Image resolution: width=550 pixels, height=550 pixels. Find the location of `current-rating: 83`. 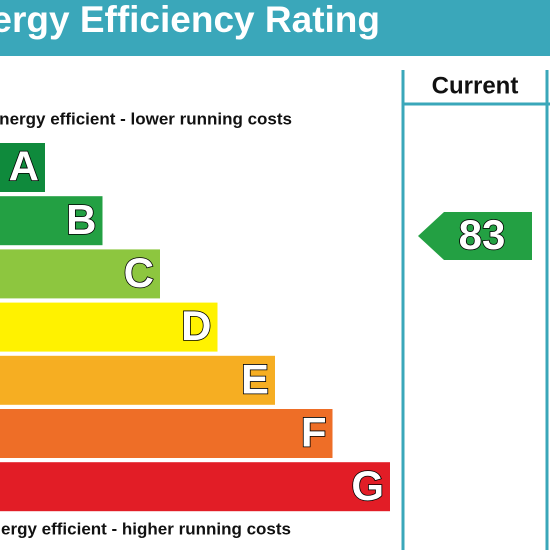

current-rating: 83 is located at coordinates (475, 235).